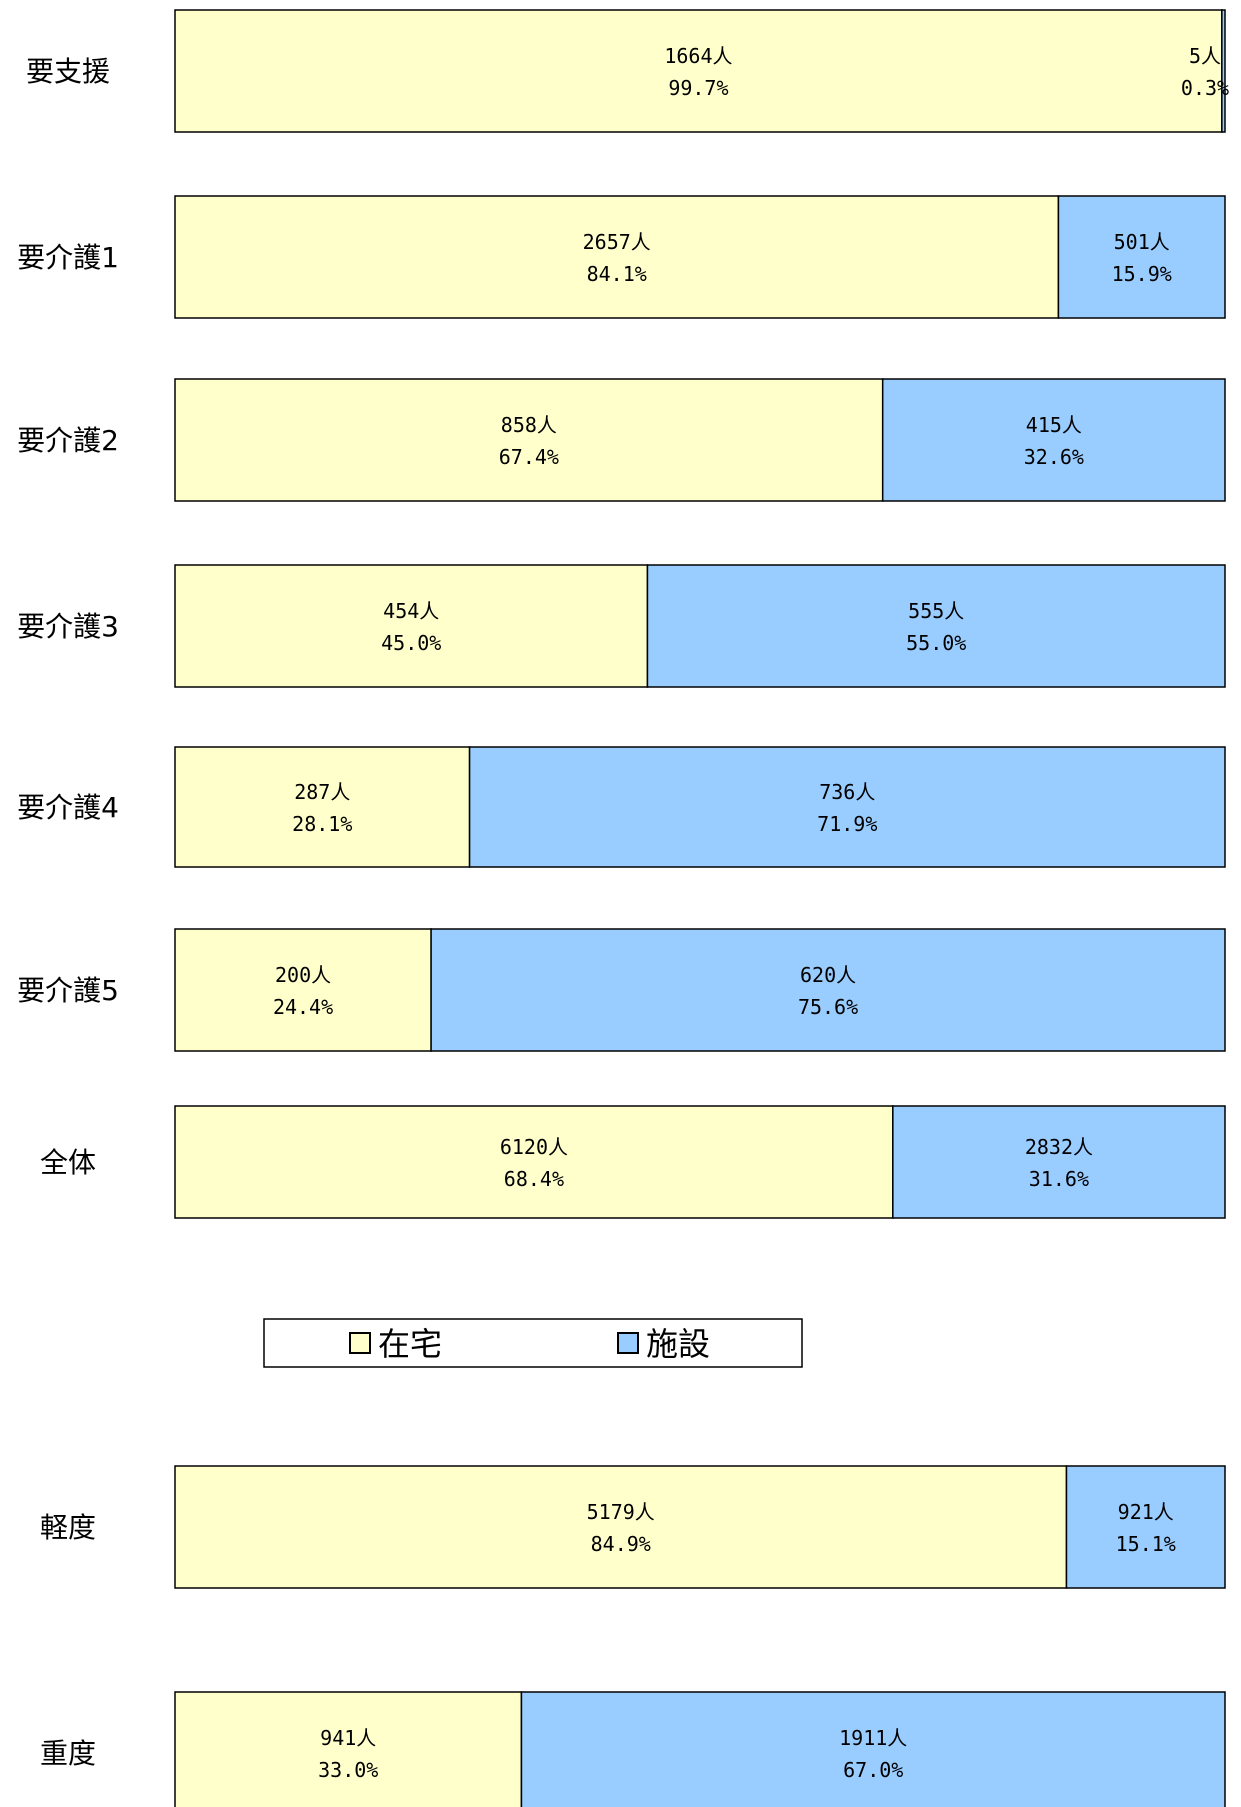 The image size is (1241, 1807). I want to click on data-label-count: 5179人, so click(621, 1512).